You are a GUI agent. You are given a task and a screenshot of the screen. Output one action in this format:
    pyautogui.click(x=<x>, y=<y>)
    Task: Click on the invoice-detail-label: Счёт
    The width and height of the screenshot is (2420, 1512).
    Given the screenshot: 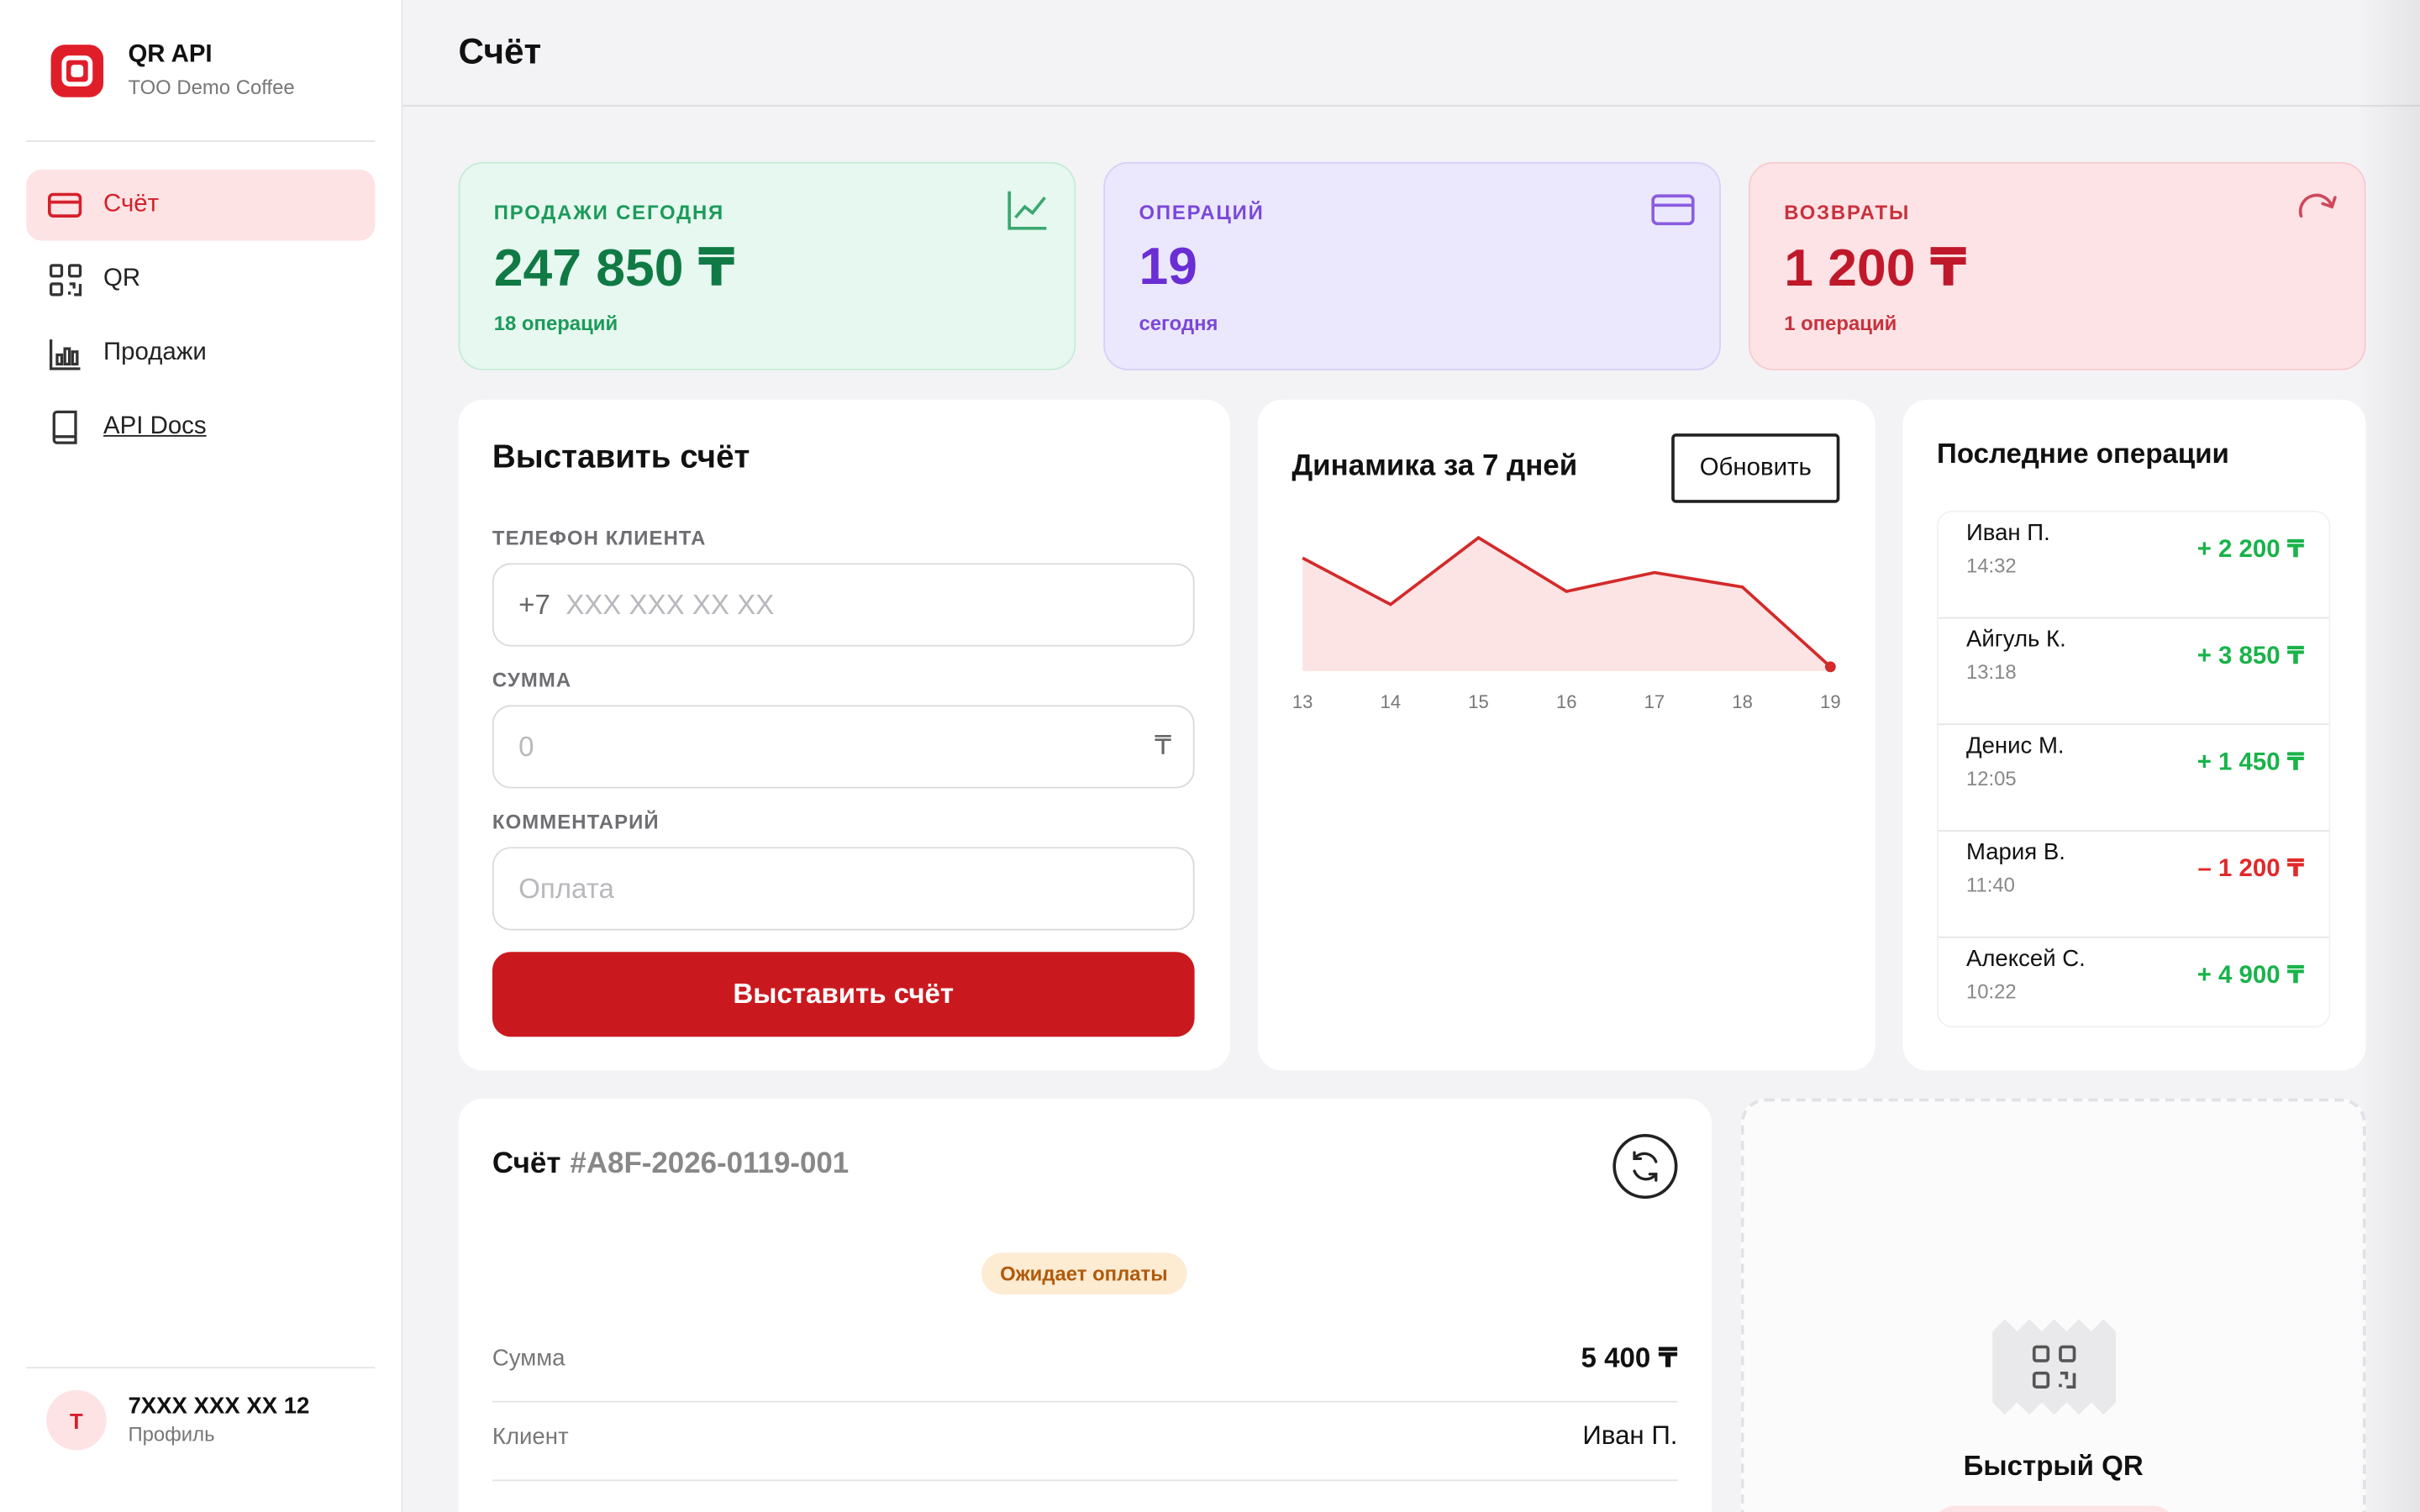 What is the action you would take?
    pyautogui.click(x=526, y=1164)
    